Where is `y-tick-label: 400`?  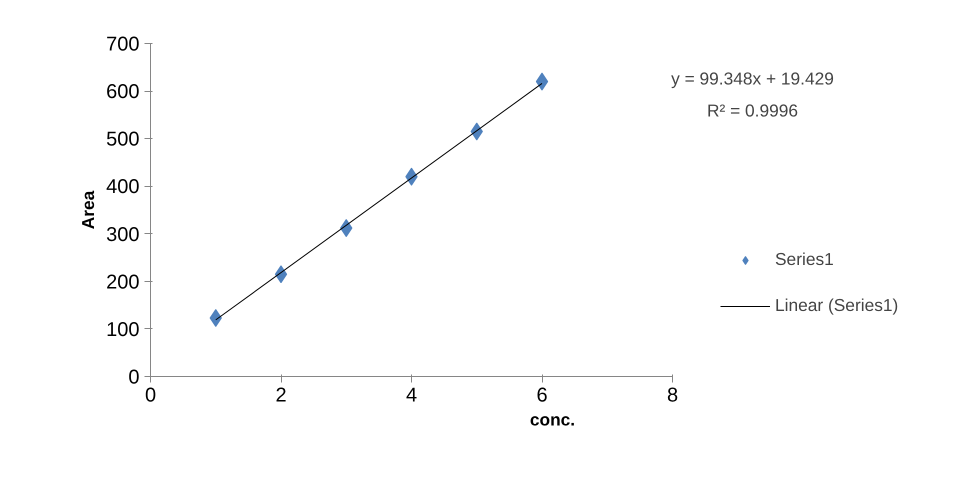 y-tick-label: 400 is located at coordinates (123, 187).